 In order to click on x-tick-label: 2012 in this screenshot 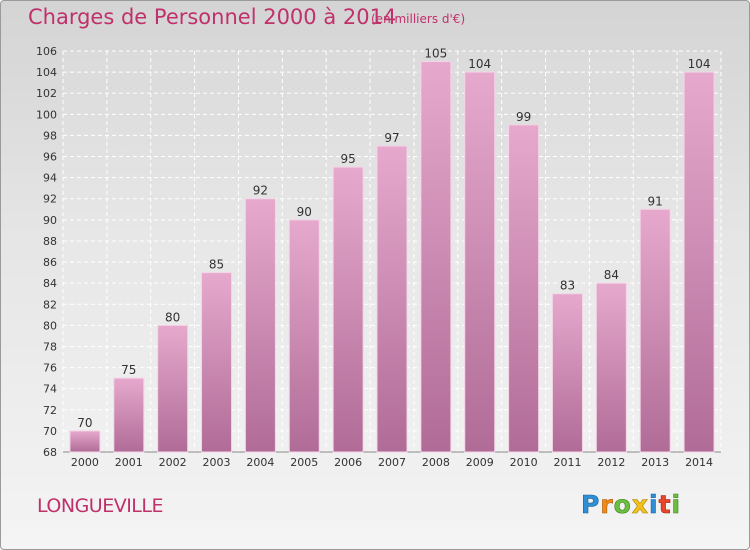, I will do `click(611, 462)`.